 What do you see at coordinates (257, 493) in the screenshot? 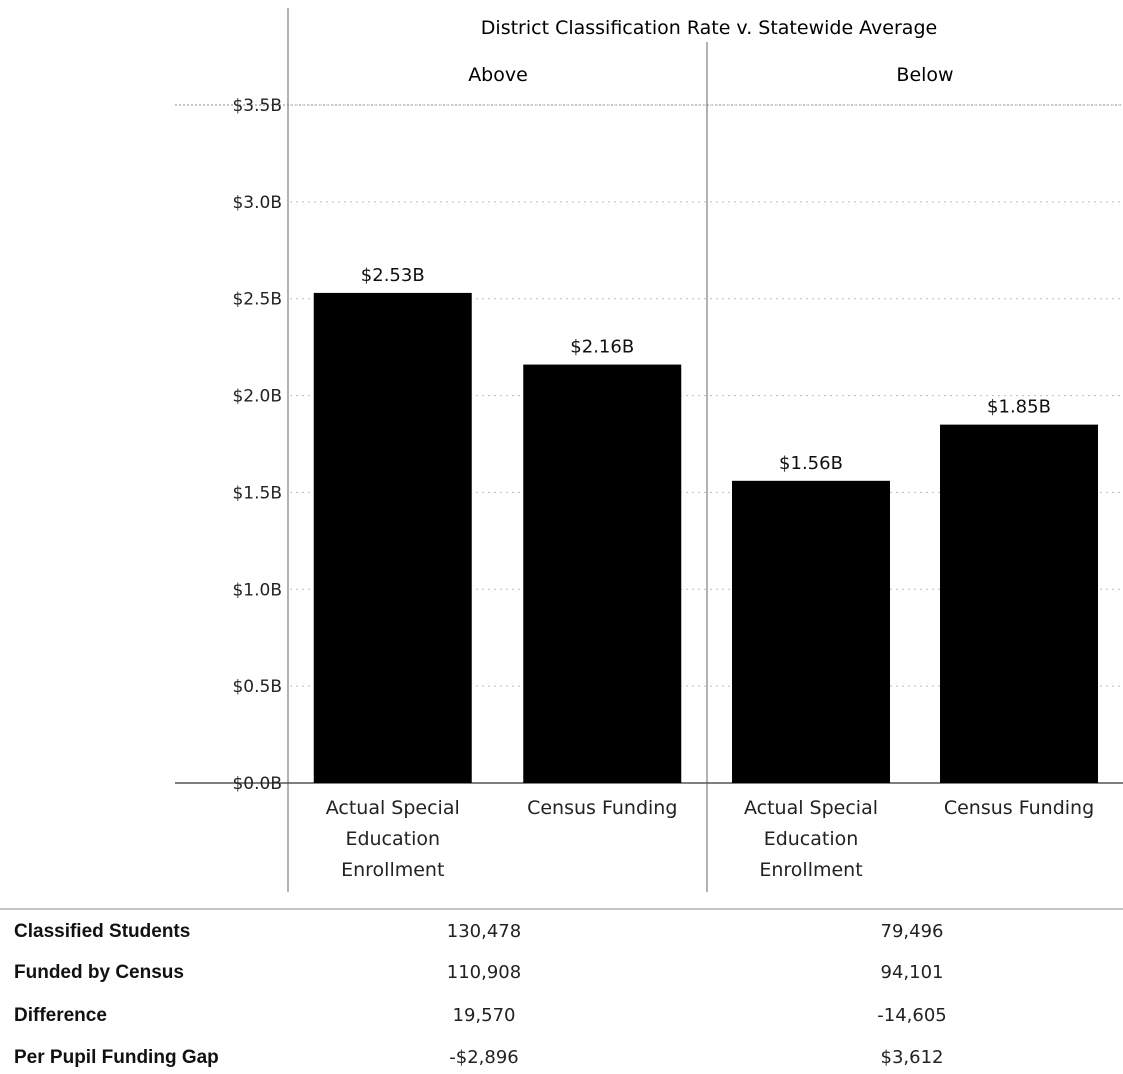
I see `y-tick-label: $1.5B` at bounding box center [257, 493].